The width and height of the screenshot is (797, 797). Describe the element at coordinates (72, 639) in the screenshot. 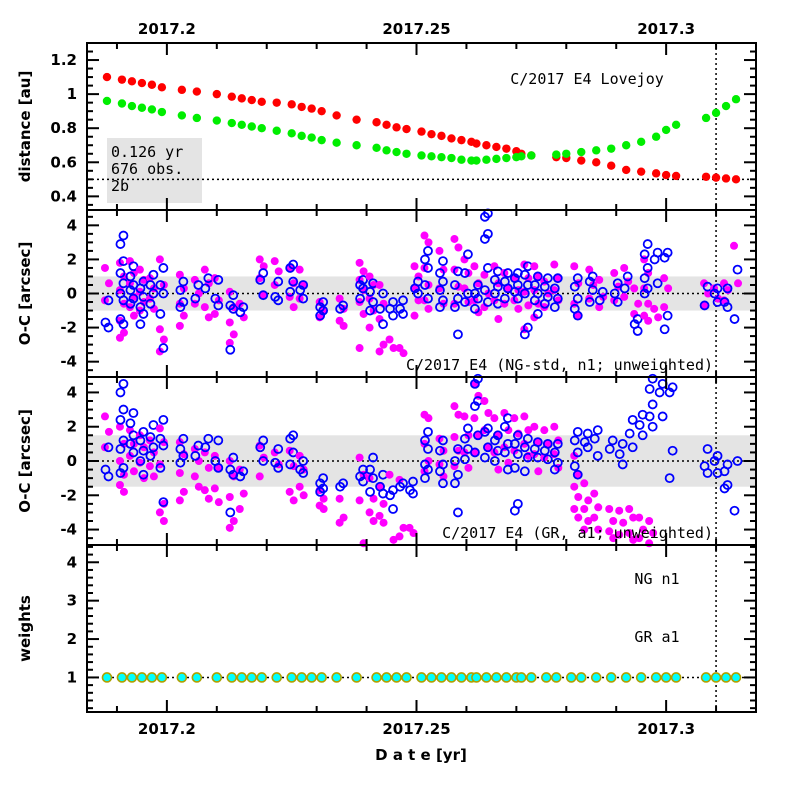

I see `y-tick-label: 2` at that location.